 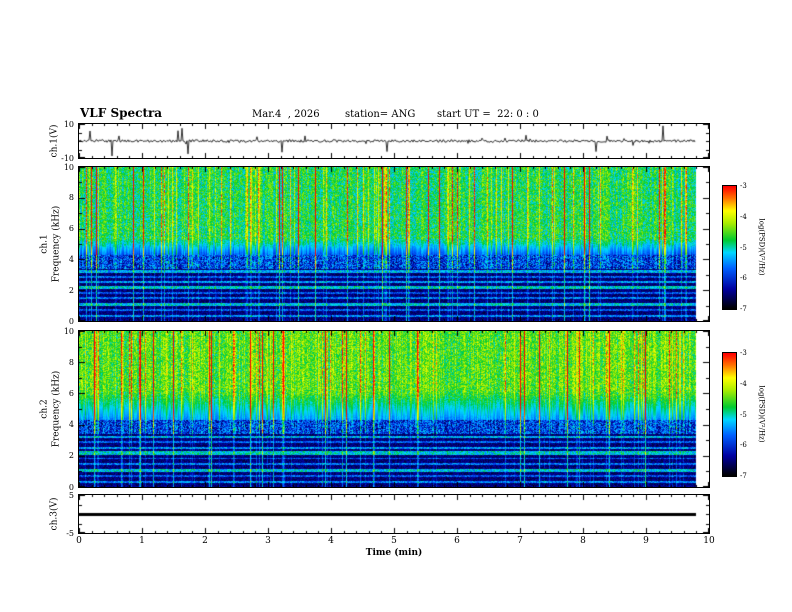 What do you see at coordinates (44, 244) in the screenshot?
I see `ch1-spectrogram-channel-label: ch.1` at bounding box center [44, 244].